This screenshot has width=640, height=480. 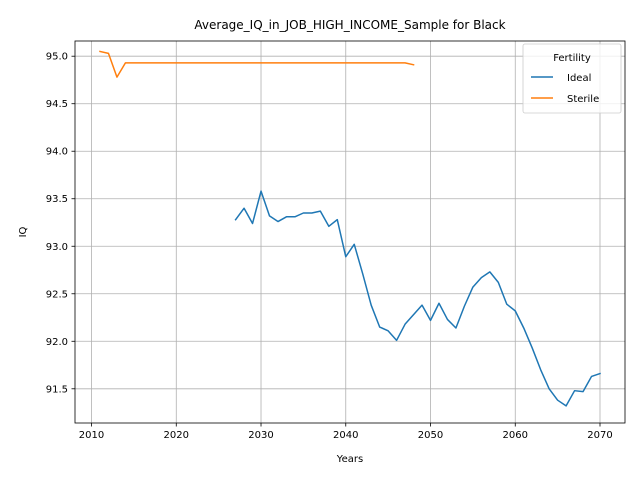 I want to click on y-tick-label: 92.5, so click(x=57, y=294).